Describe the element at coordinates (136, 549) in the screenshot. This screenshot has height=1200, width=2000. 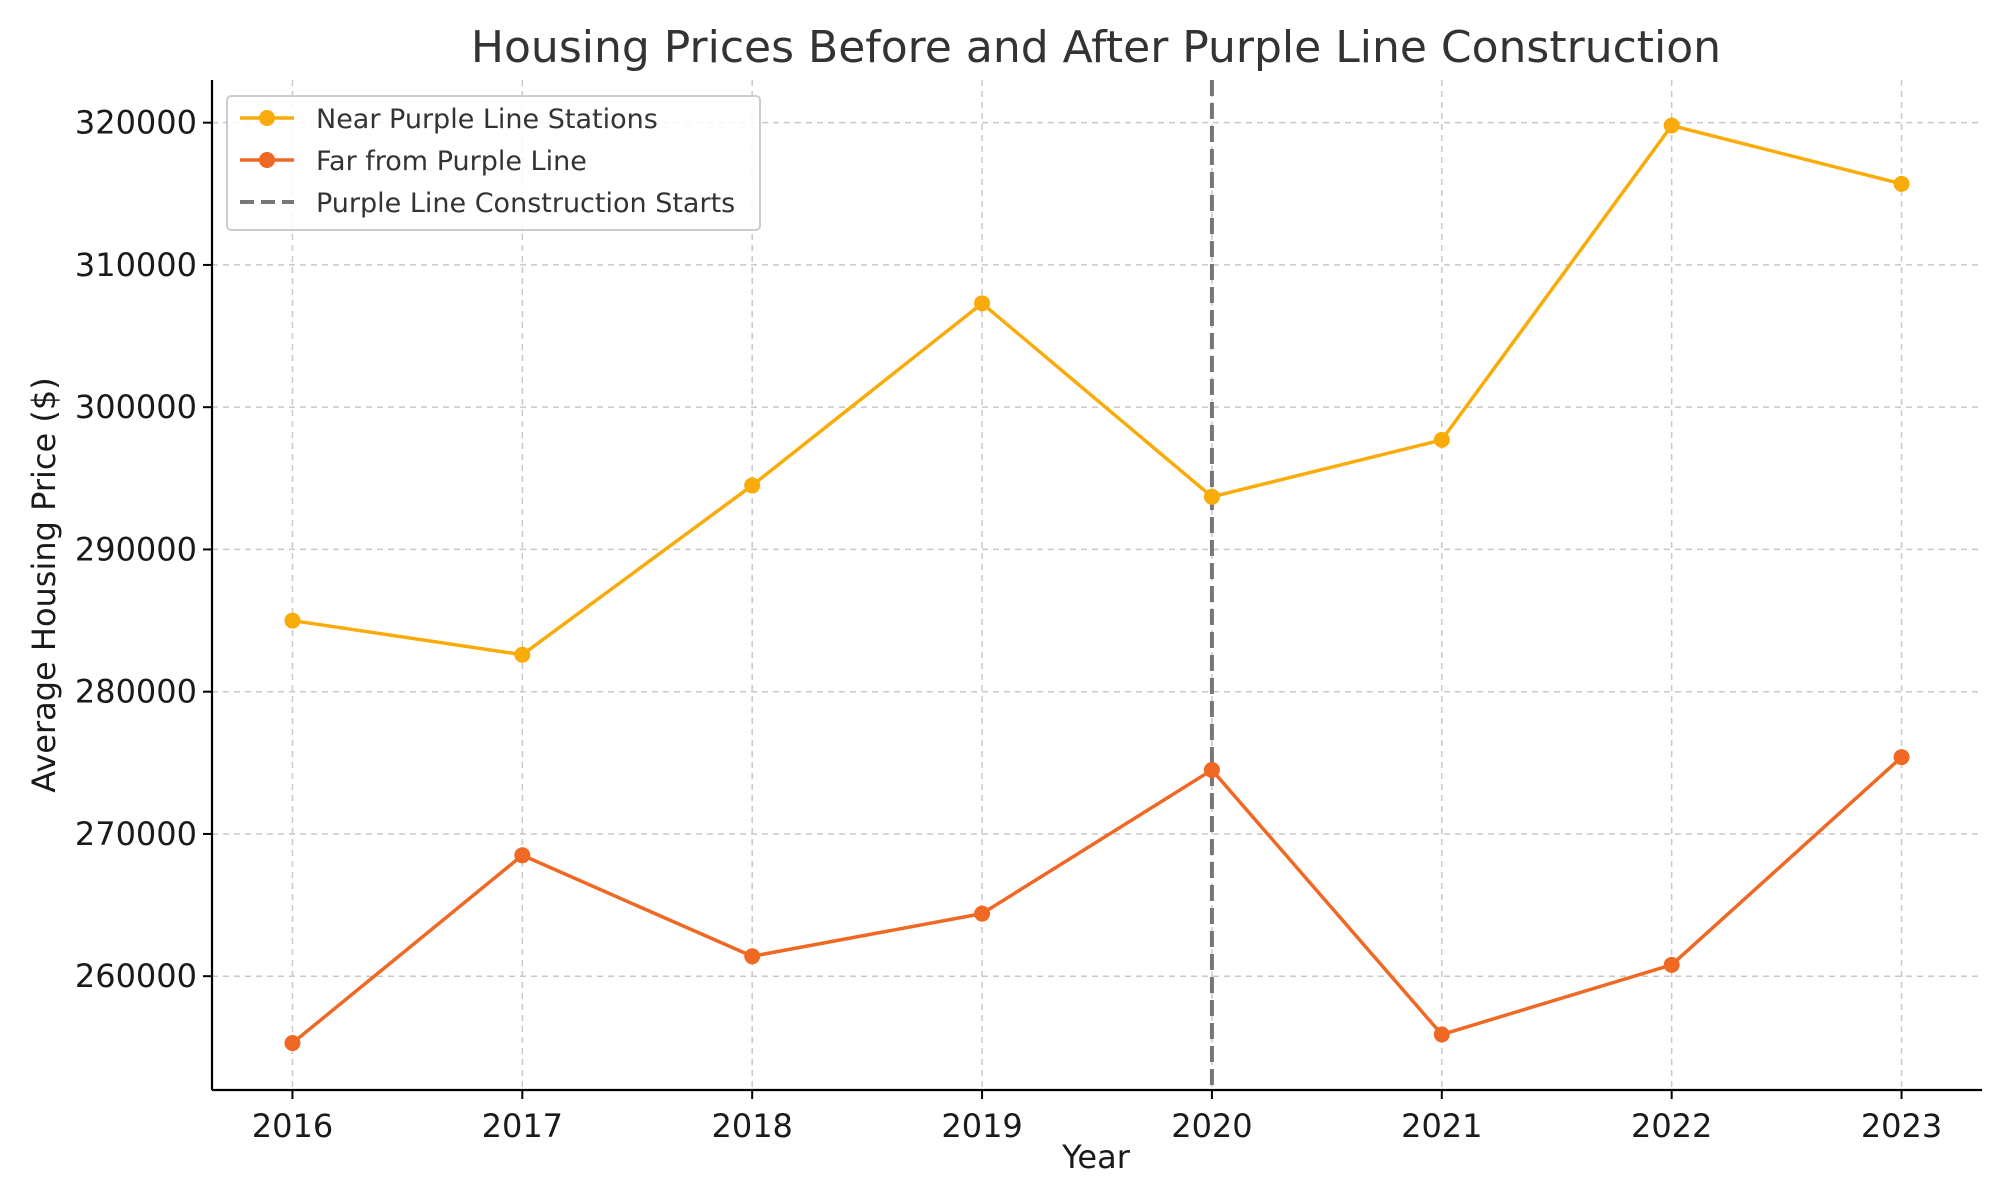
I see `y-tick-label: 290000` at that location.